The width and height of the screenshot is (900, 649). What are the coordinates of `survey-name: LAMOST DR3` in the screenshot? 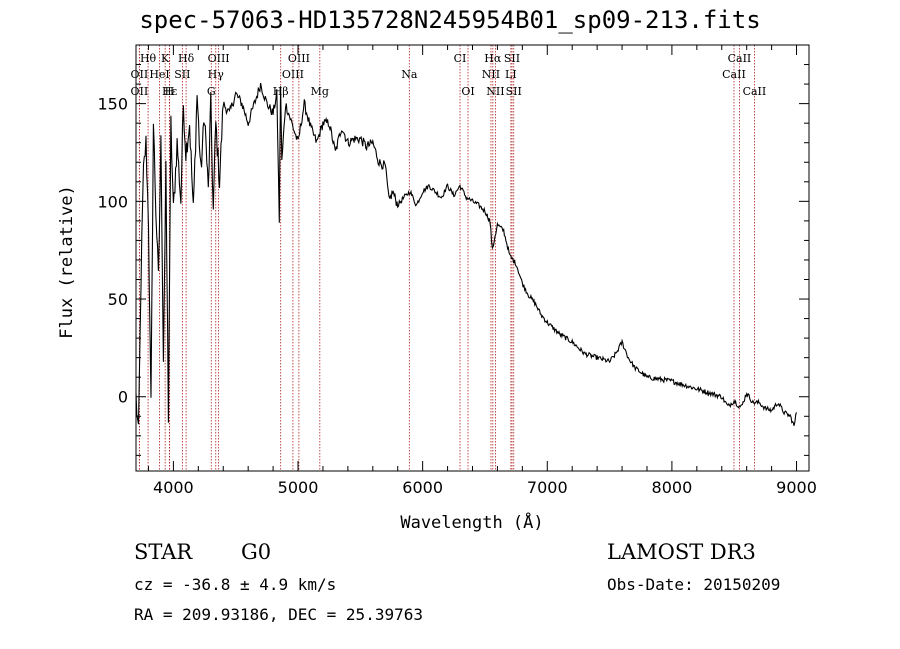 It's located at (681, 552).